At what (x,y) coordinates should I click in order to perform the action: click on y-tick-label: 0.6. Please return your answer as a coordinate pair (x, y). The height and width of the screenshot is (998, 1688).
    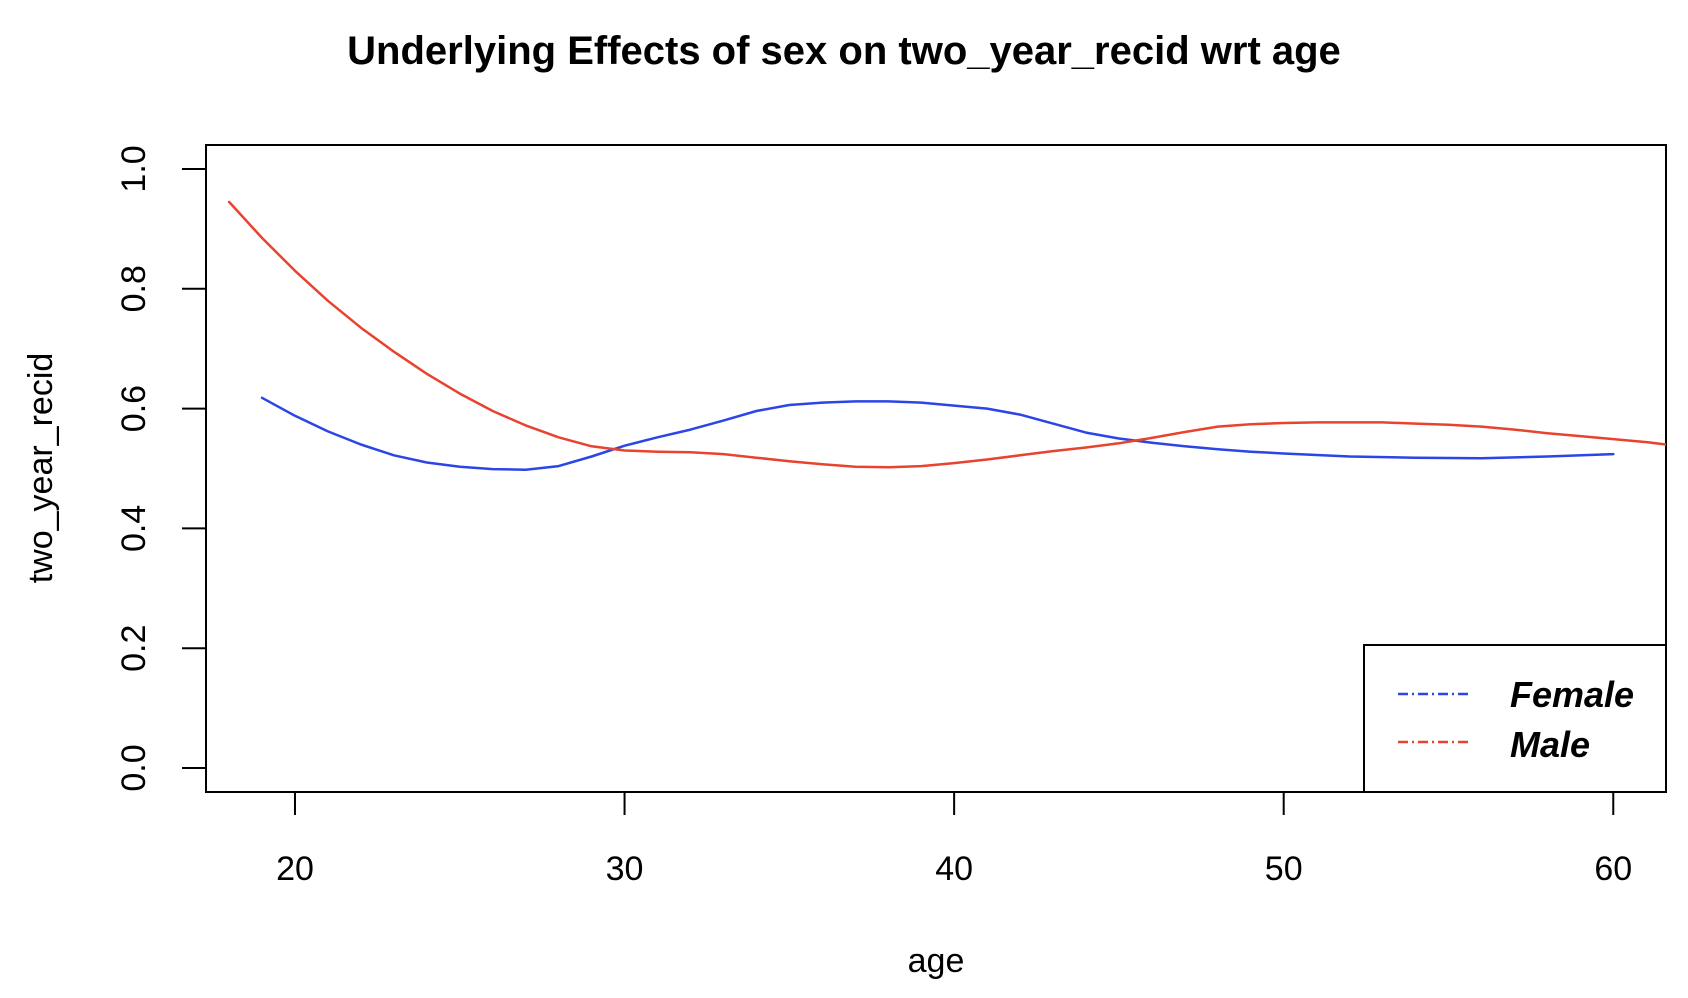
    Looking at the image, I should click on (134, 408).